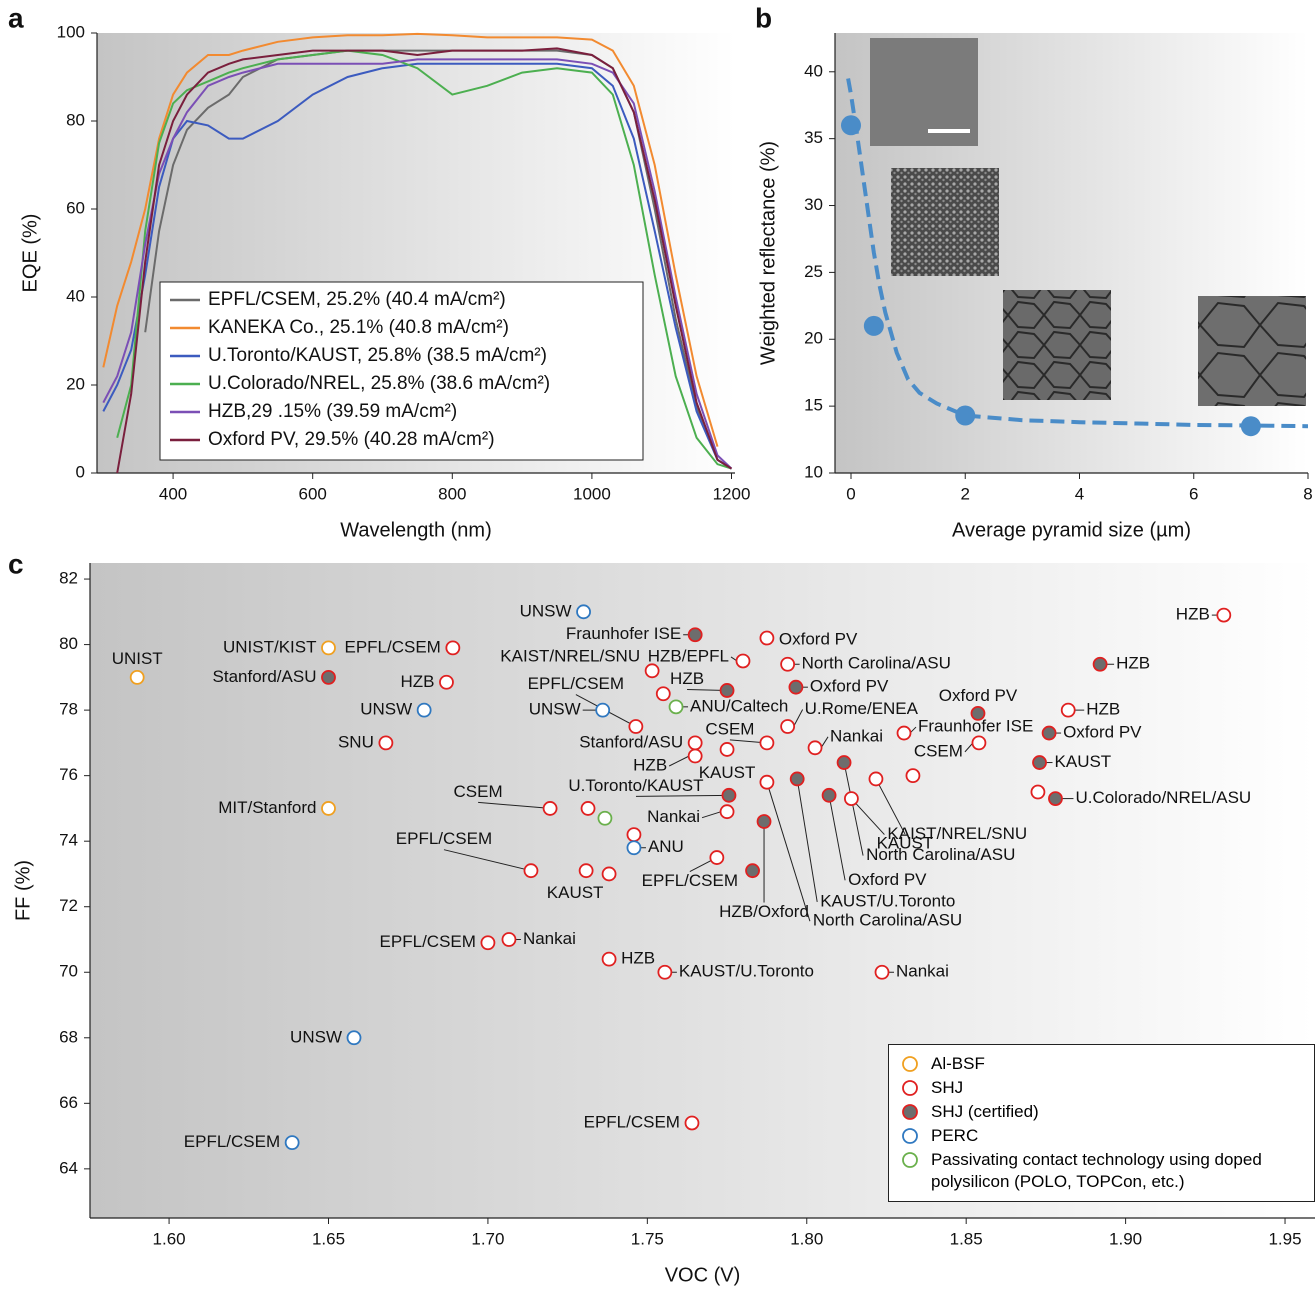 Image resolution: width=1315 pixels, height=1289 pixels. What do you see at coordinates (813, 137) in the screenshot?
I see `y-tick-label: 35` at bounding box center [813, 137].